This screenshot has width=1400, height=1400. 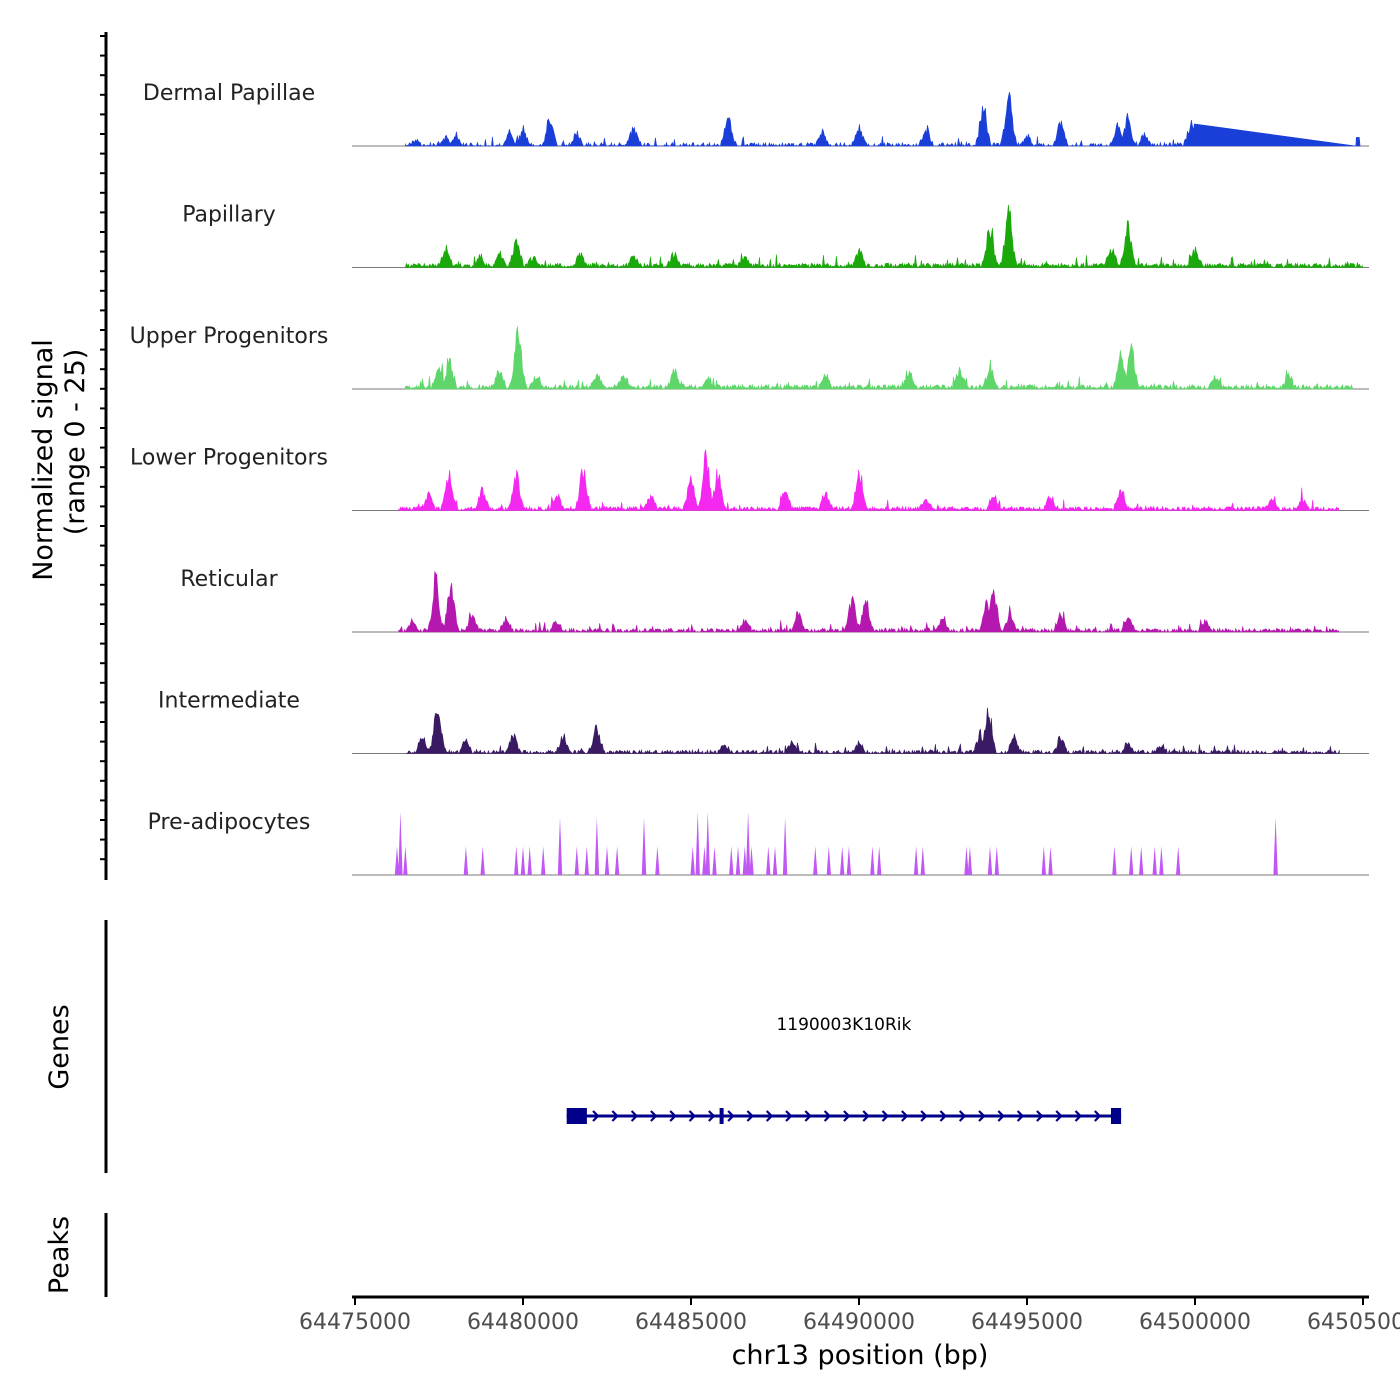 What do you see at coordinates (75, 442) in the screenshot?
I see `y-axis-subtitle: (range 0 - 25)` at bounding box center [75, 442].